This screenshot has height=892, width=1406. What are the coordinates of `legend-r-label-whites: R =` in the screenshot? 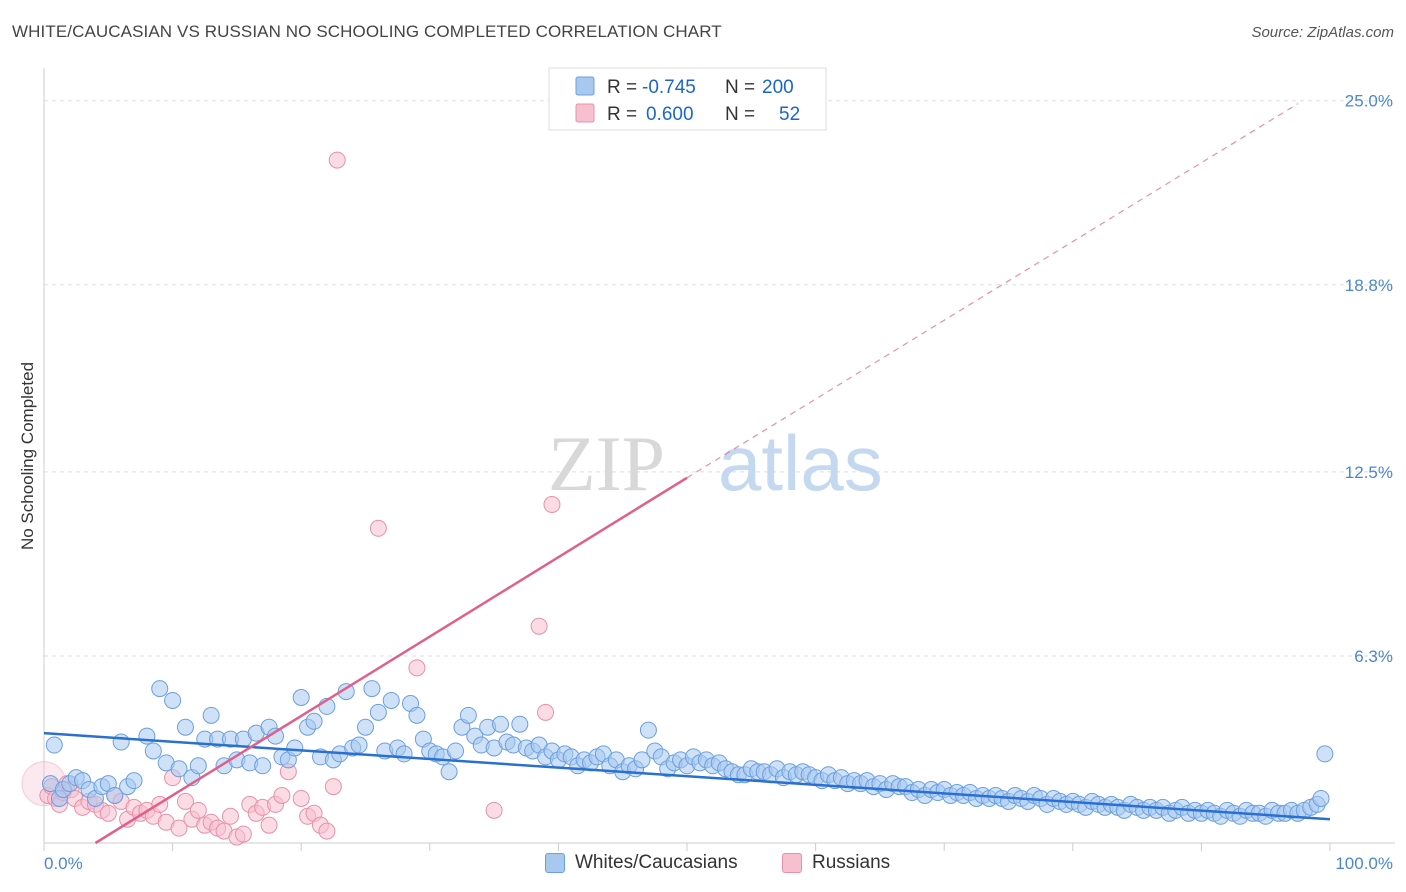 It's located at (622, 87).